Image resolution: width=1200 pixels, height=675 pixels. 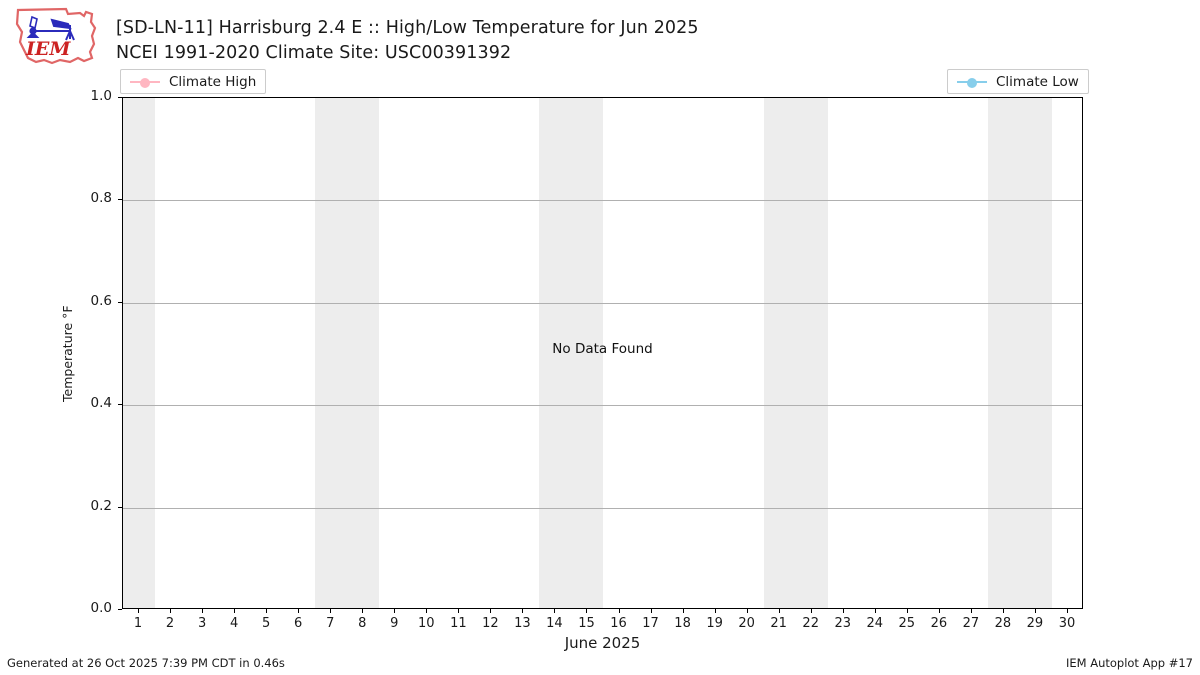 What do you see at coordinates (586, 623) in the screenshot?
I see `x-tick-label: 15` at bounding box center [586, 623].